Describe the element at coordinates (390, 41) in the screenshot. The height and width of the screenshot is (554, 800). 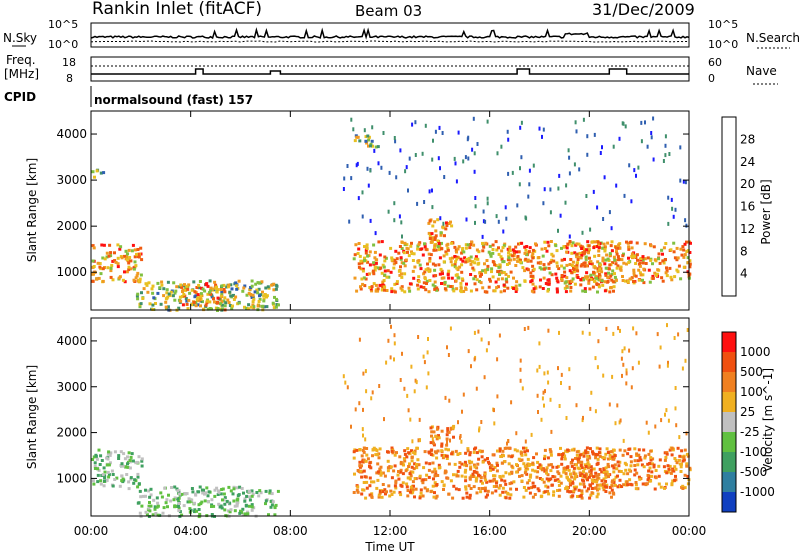
I see `noise-search-trace` at that location.